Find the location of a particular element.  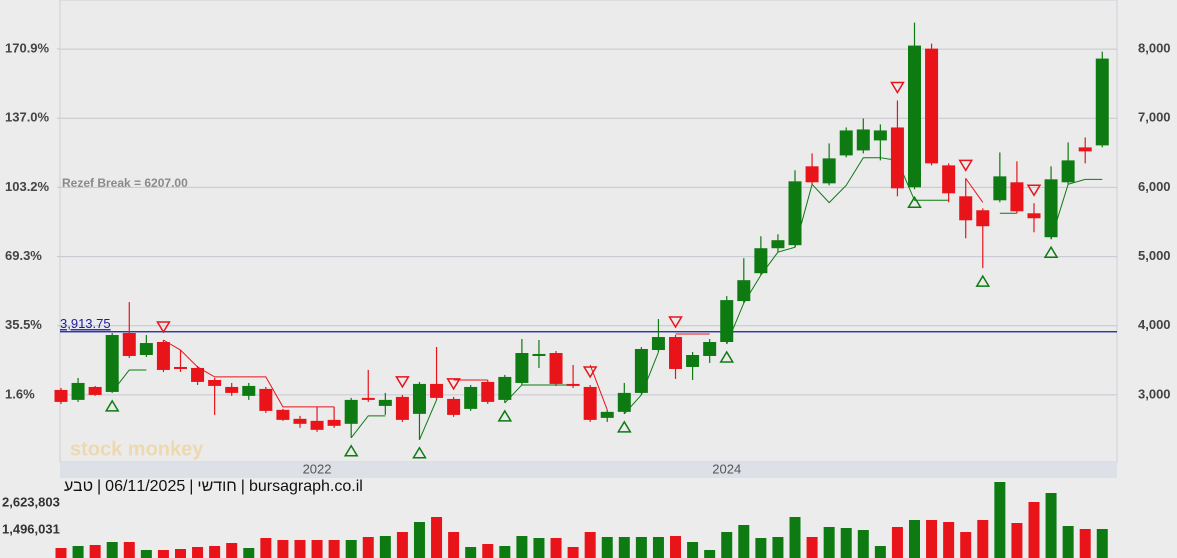

y-tick-label: 5,000 is located at coordinates (1154, 255).